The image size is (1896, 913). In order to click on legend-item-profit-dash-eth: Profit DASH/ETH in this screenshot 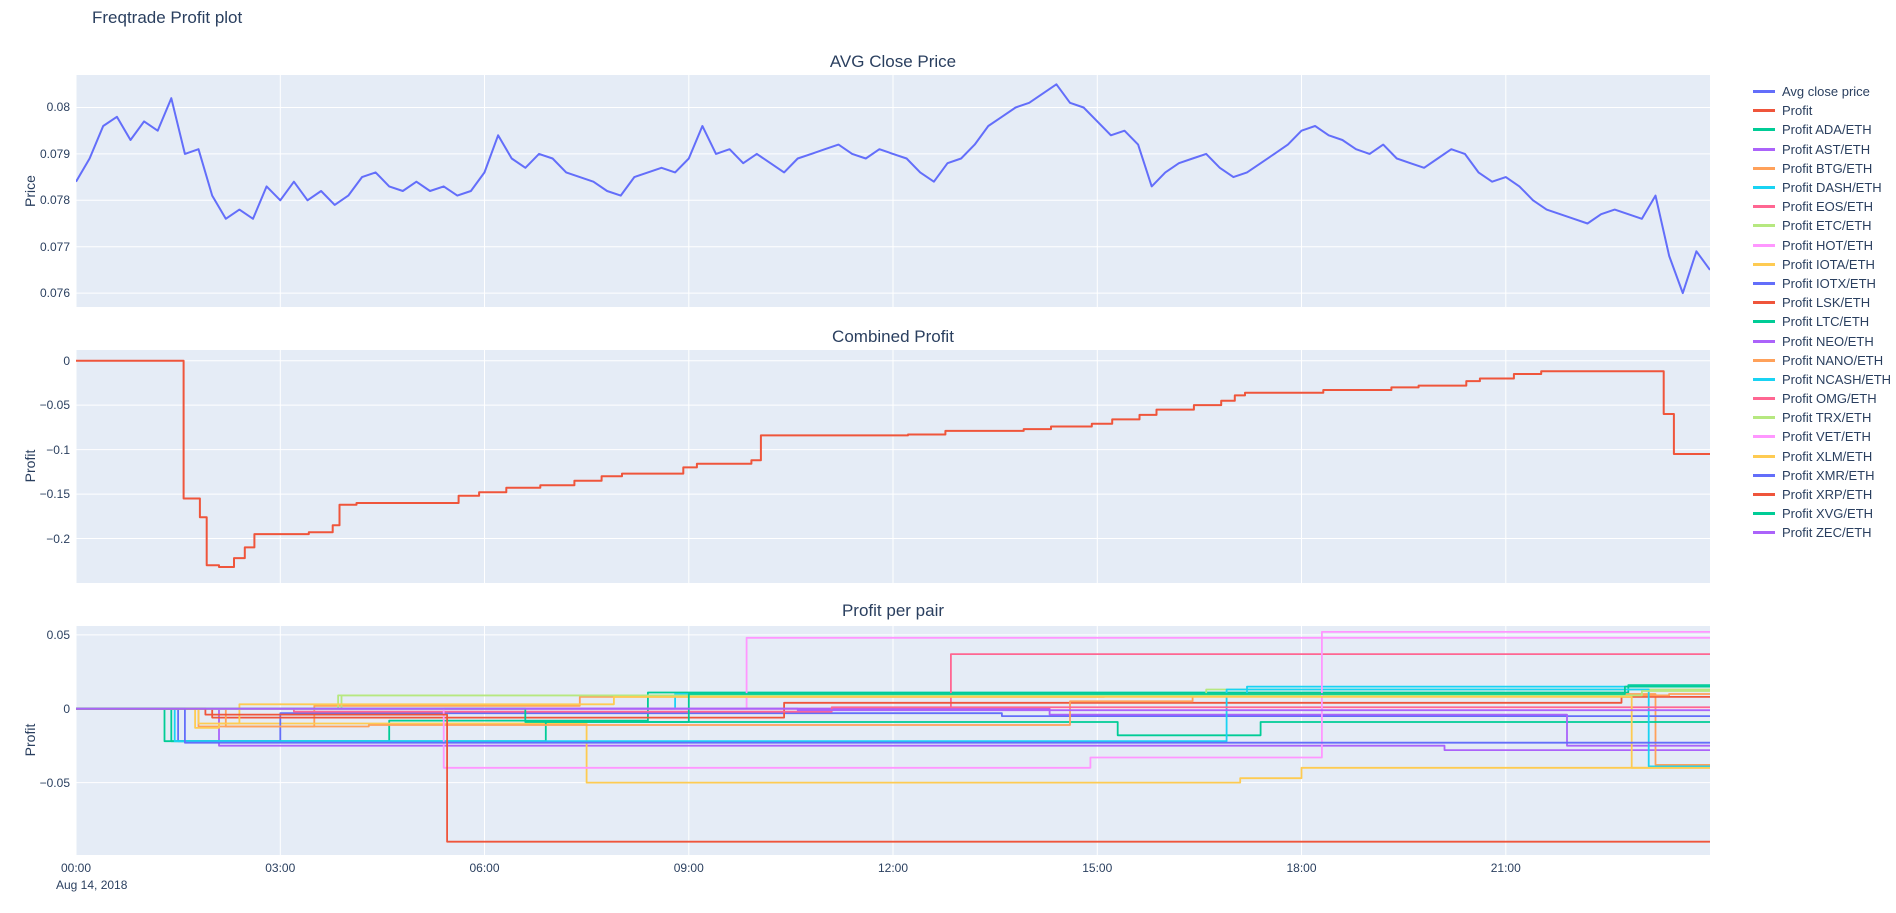, I will do `click(1824, 187)`.